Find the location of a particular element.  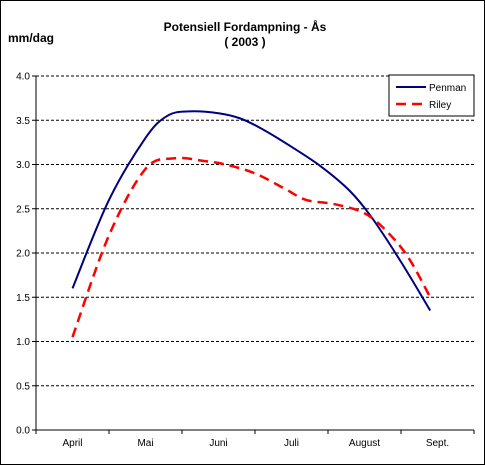

x-tick-label: Sept. is located at coordinates (437, 443).